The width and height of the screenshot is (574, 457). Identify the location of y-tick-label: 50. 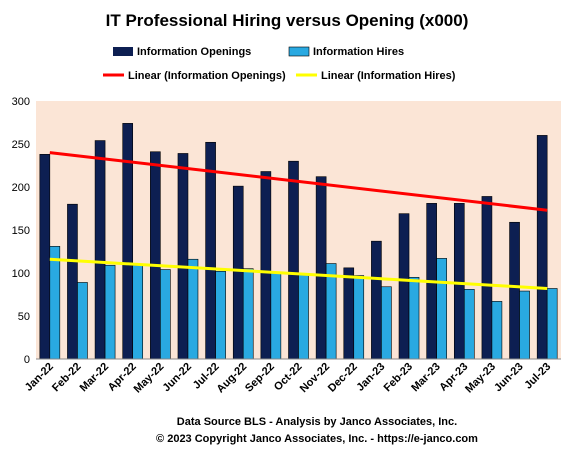
(24, 317).